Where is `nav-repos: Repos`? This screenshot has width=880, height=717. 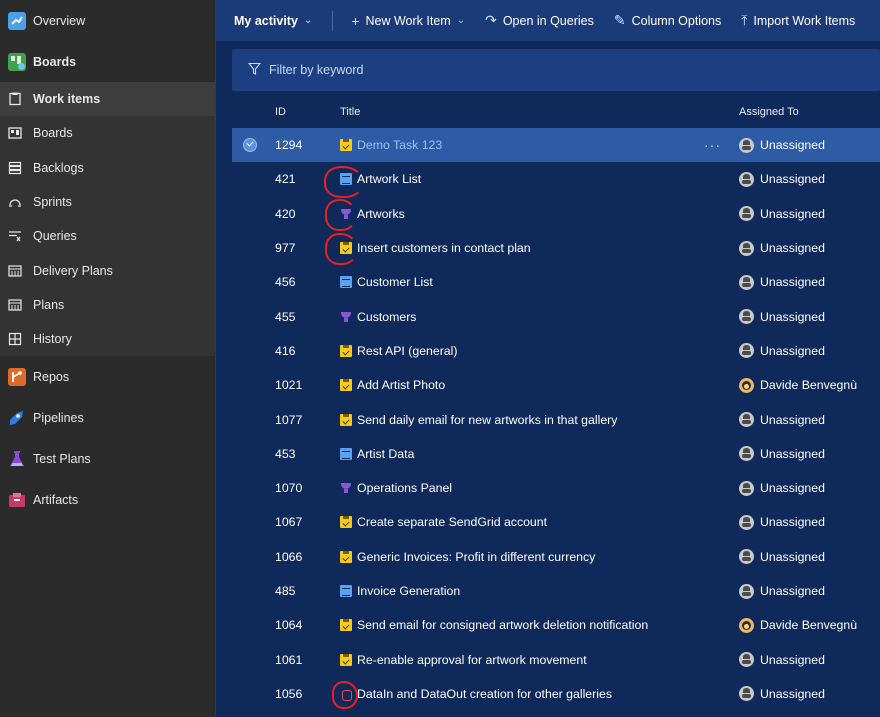
nav-repos: Repos is located at coordinates (107, 376).